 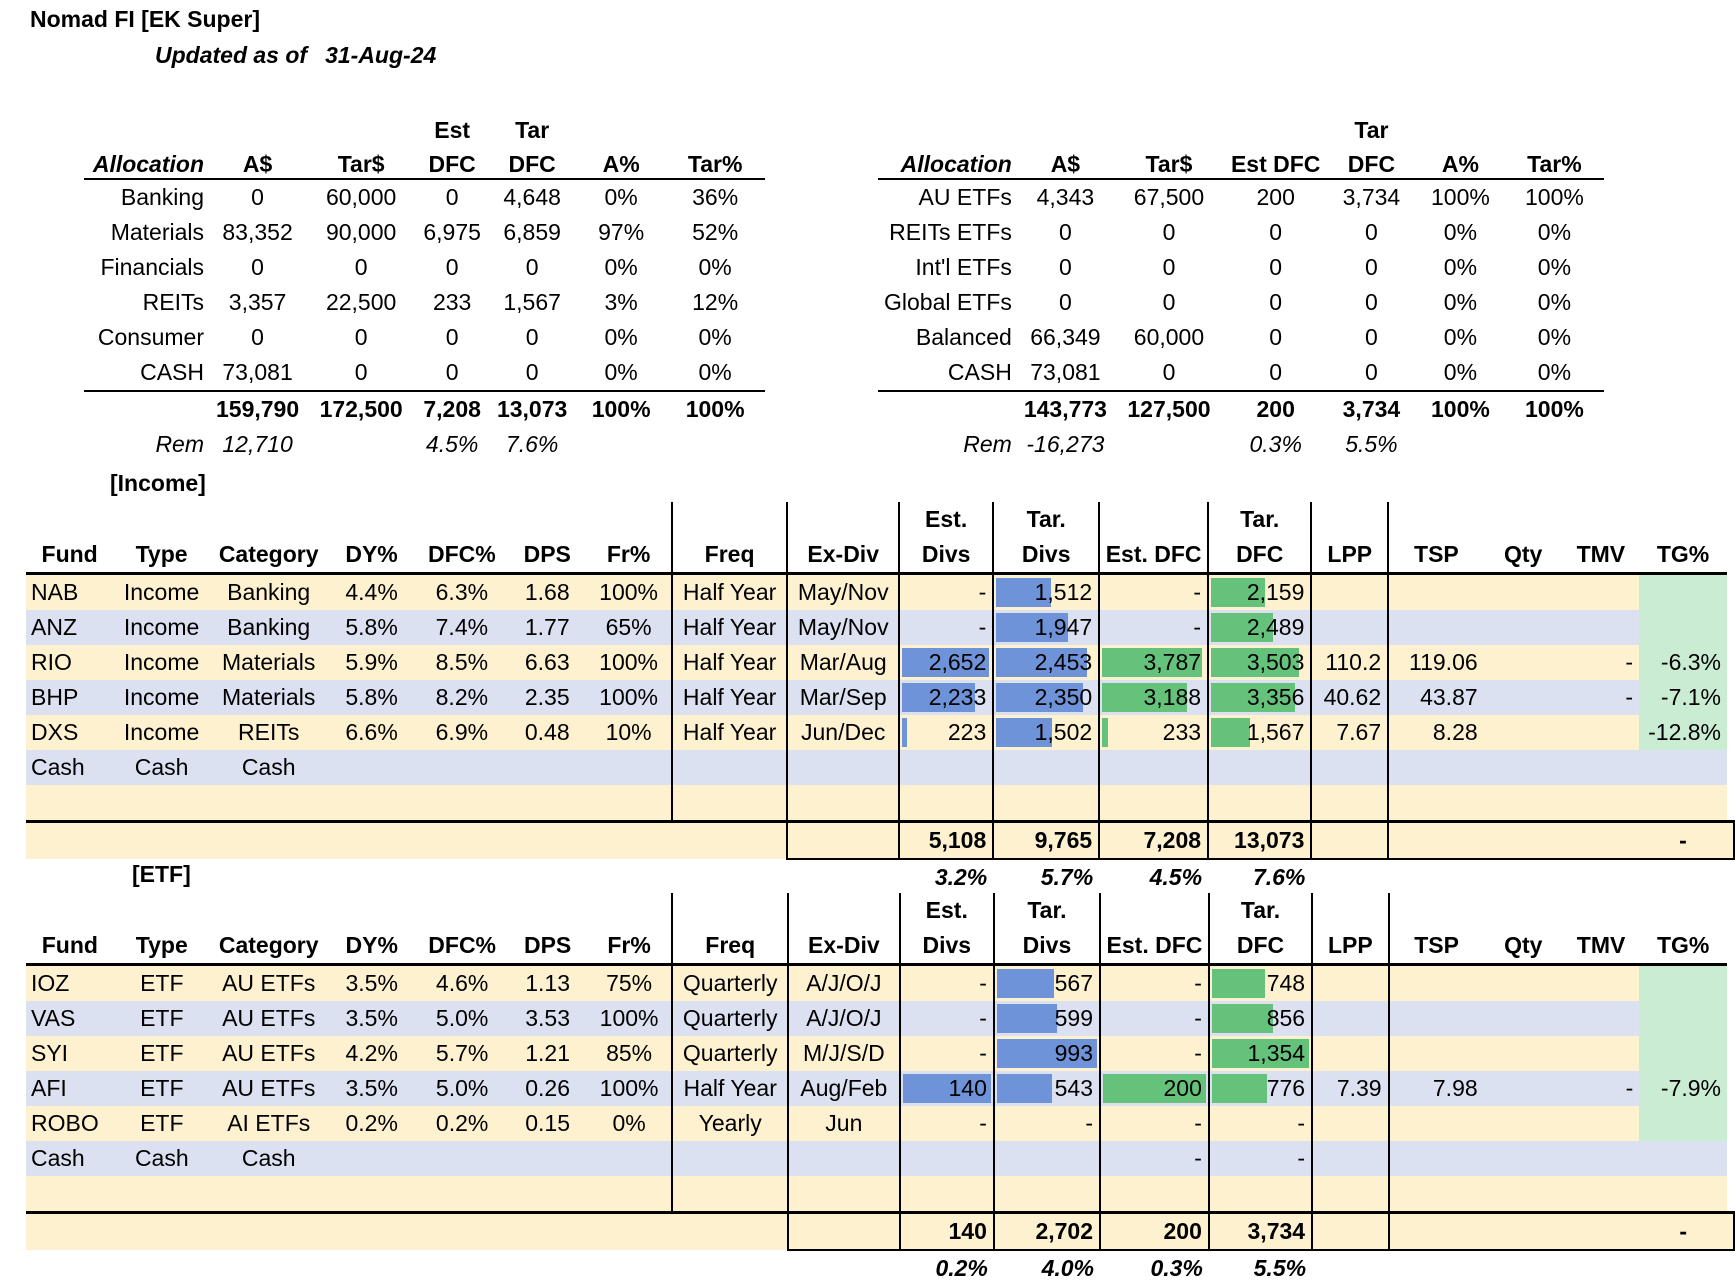 I want to click on holding-cell: 0.26, so click(x=547, y=1088).